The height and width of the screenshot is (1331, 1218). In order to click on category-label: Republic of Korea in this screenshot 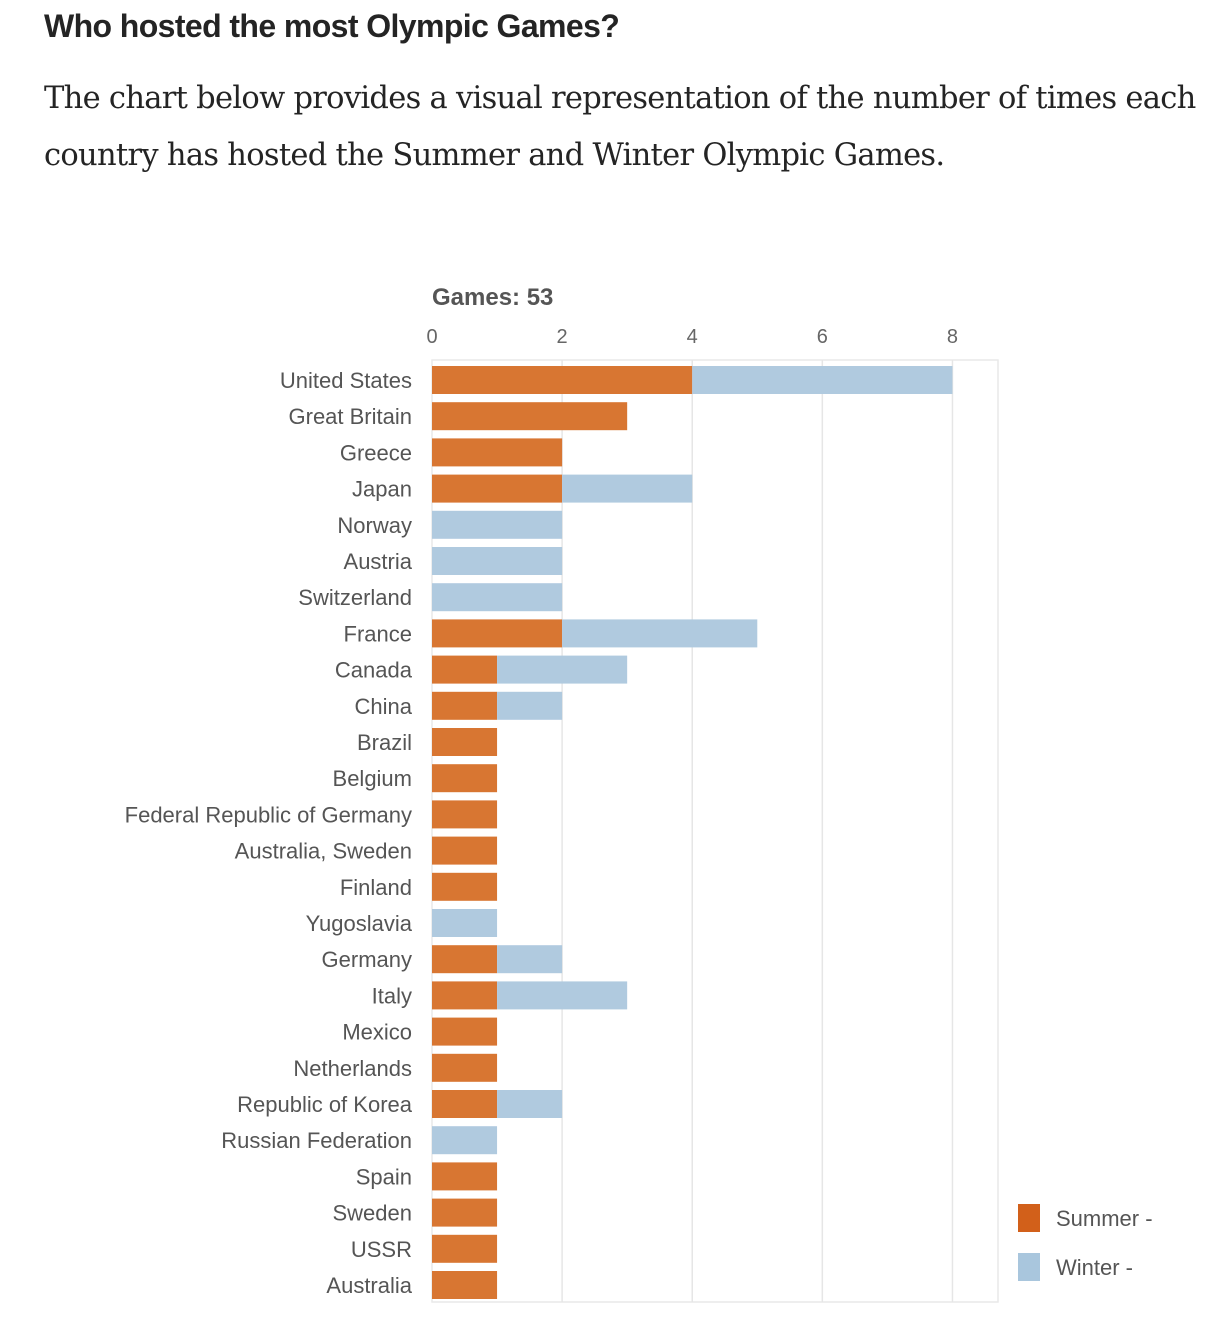, I will do `click(325, 1104)`.